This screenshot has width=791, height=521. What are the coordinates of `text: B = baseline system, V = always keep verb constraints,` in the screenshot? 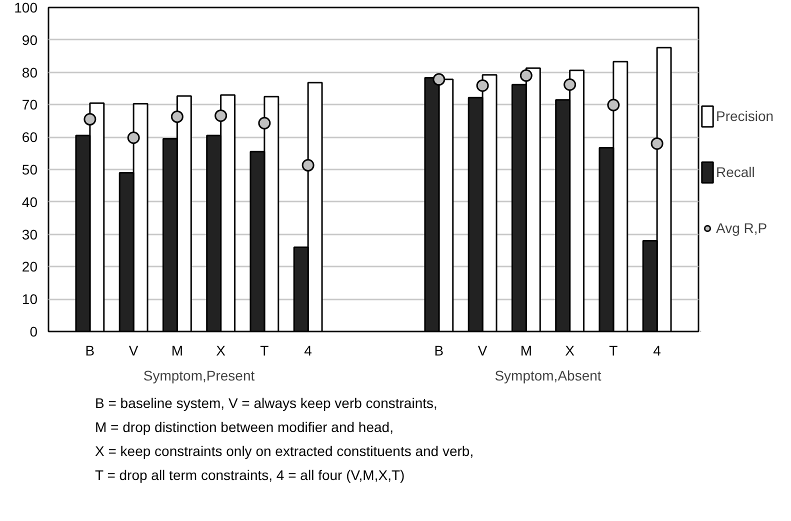 It's located at (266, 403).